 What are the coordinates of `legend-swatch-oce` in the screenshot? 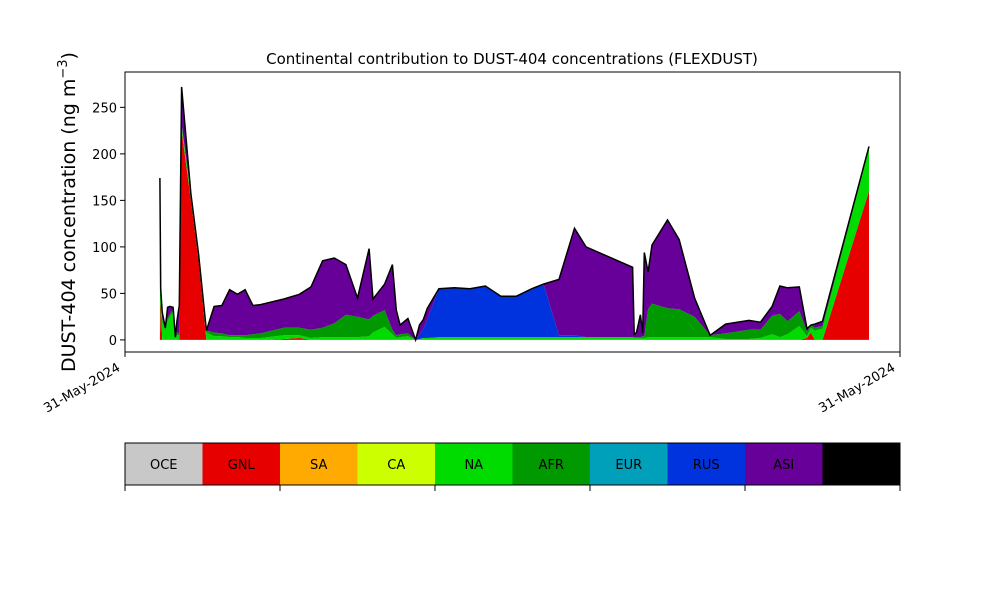 It's located at (164, 464).